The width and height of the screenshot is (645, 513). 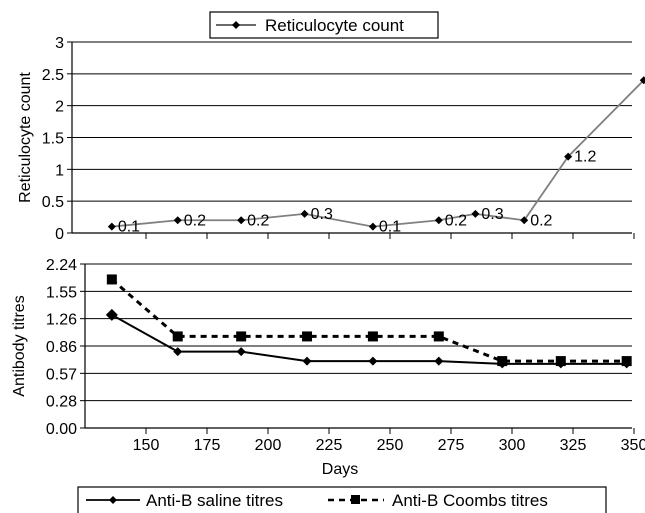 What do you see at coordinates (451, 445) in the screenshot?
I see `bottom-x-tick-label: 275` at bounding box center [451, 445].